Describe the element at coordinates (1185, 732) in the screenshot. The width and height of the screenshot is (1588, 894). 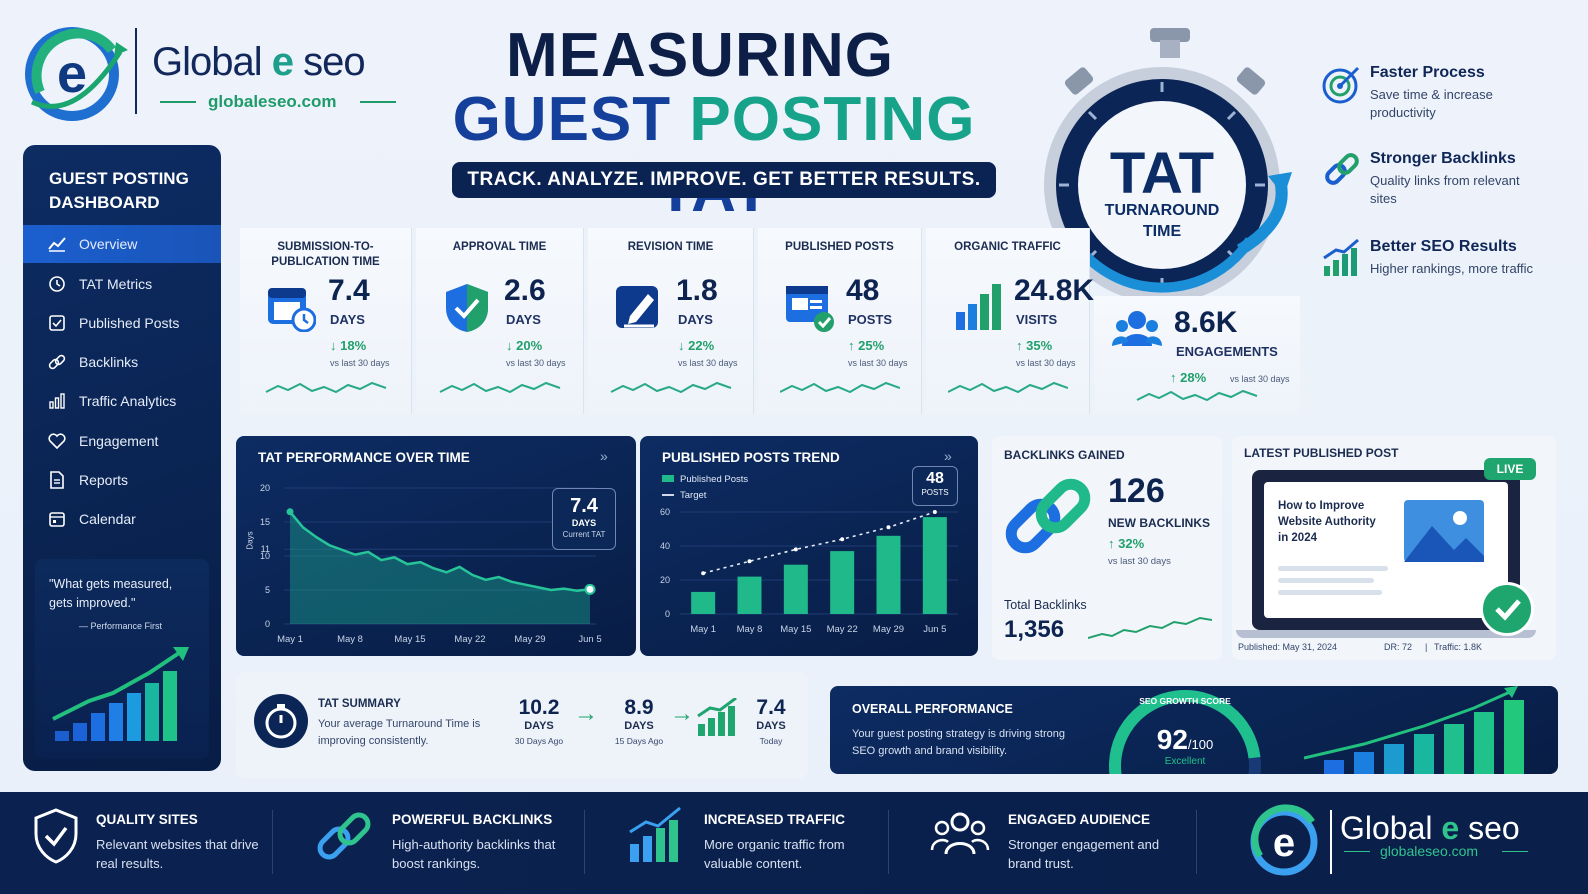
I see `gauge-fill` at that location.